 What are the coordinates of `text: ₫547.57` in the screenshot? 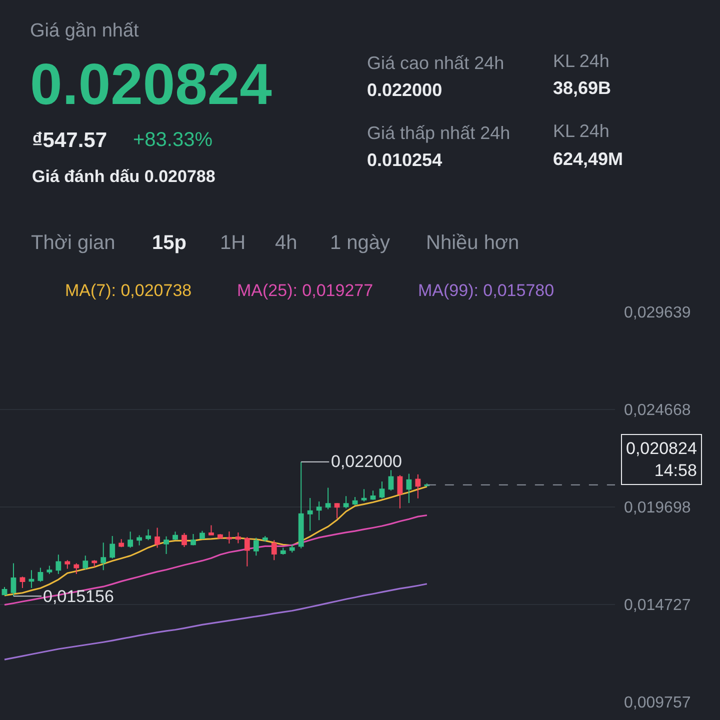 It's located at (70, 140).